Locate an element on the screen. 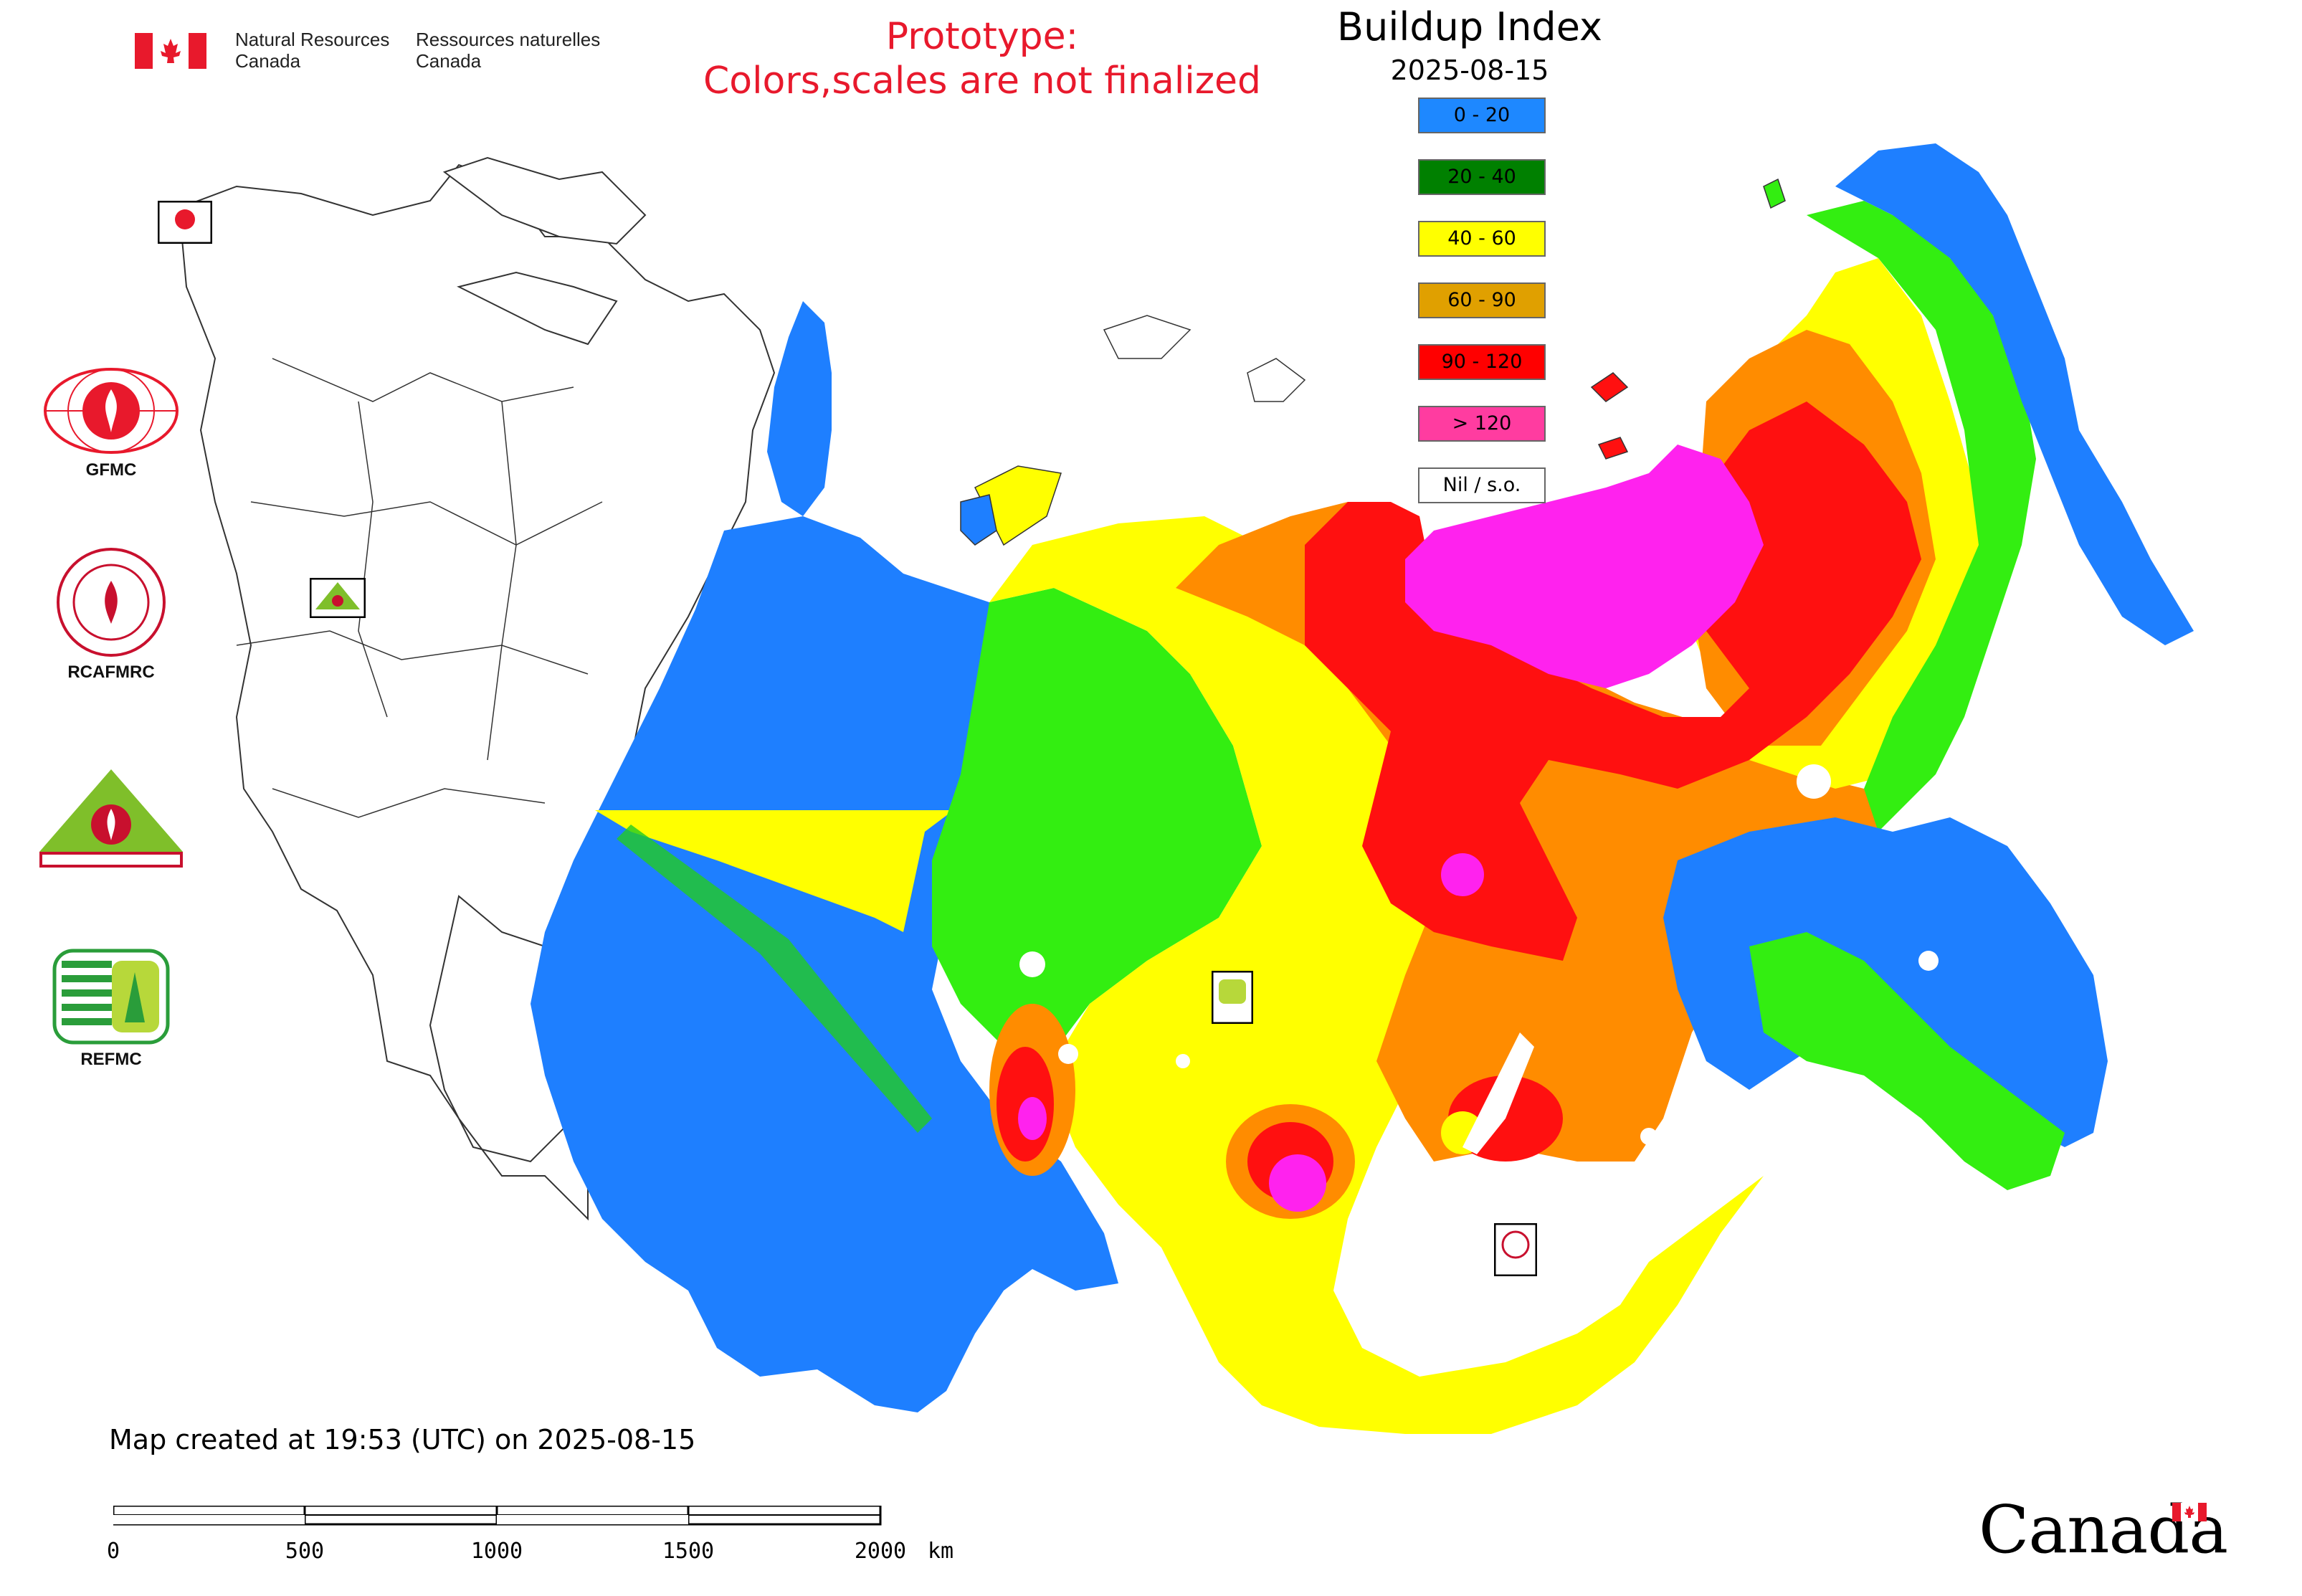 Image resolution: width=2302 pixels, height=1596 pixels. nil-spots is located at coordinates (1479, 959).